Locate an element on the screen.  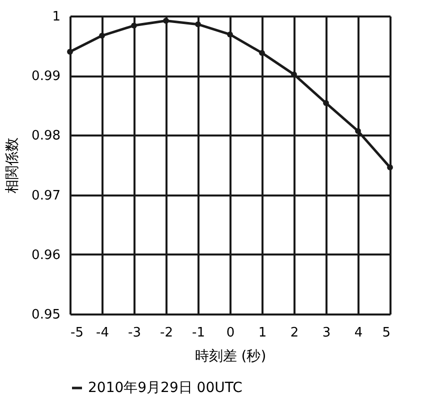
x-tick-label: 2 is located at coordinates (294, 333).